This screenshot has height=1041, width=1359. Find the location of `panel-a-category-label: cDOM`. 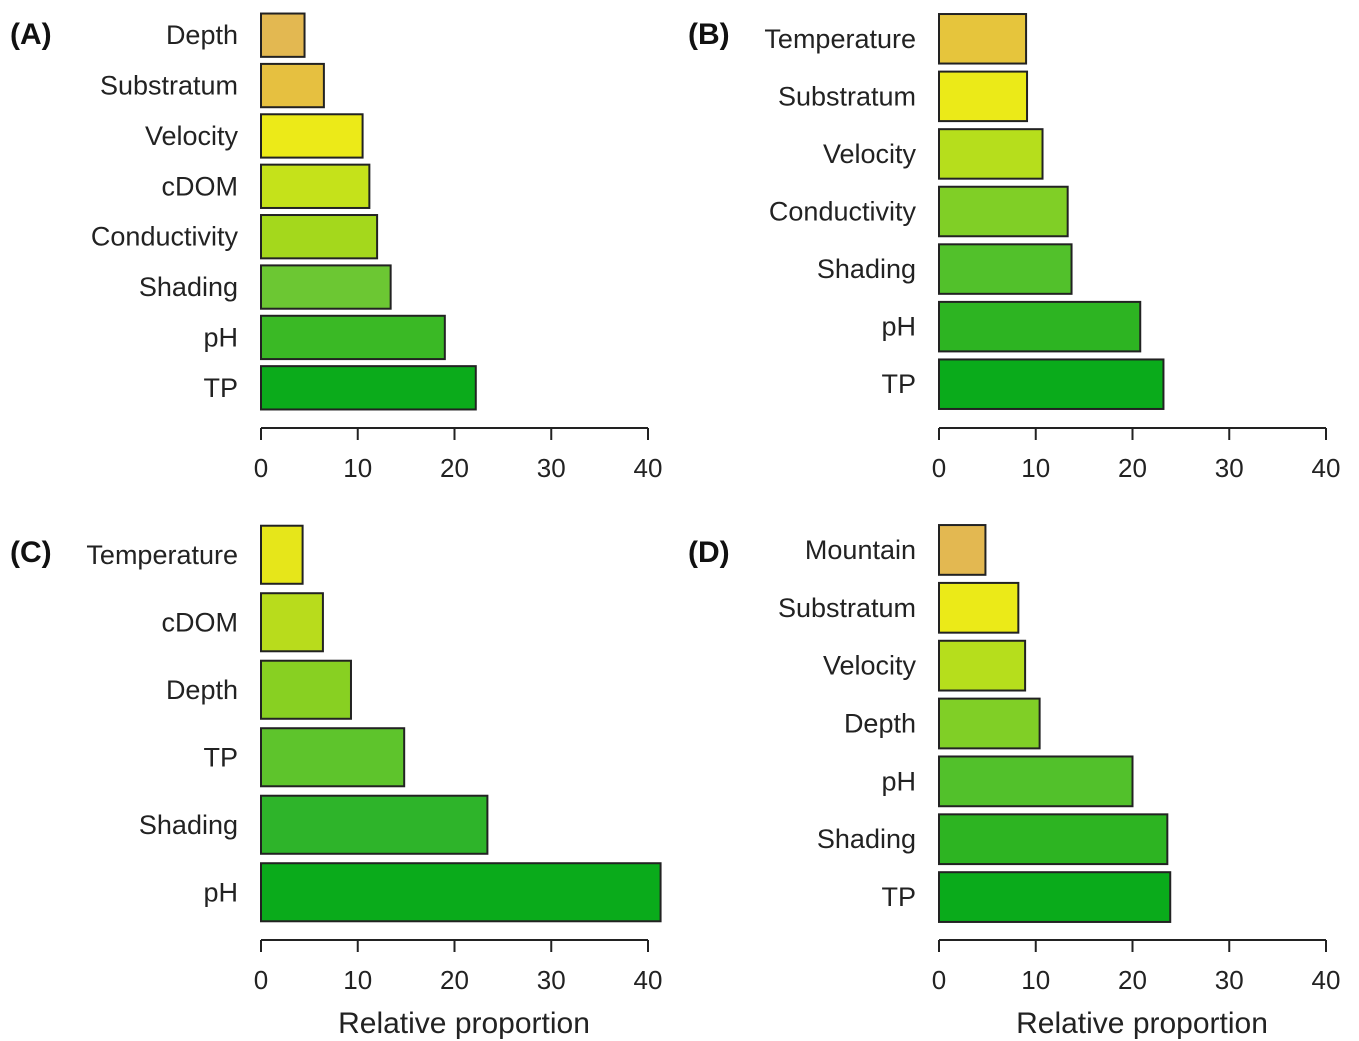

panel-a-category-label: cDOM is located at coordinates (200, 186).